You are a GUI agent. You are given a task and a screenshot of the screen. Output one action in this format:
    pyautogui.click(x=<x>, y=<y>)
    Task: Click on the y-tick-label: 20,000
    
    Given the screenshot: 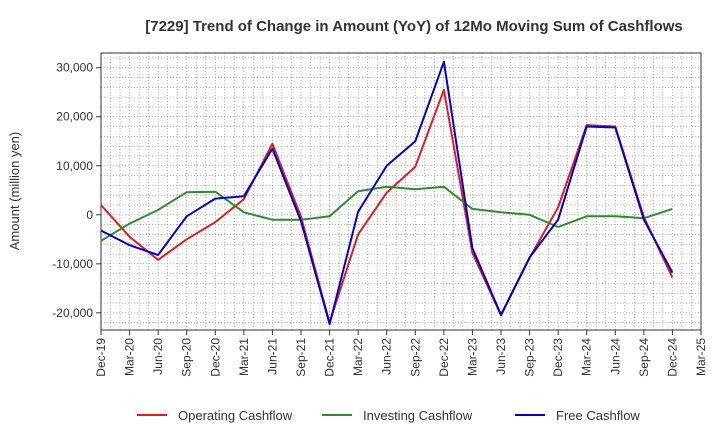 What is the action you would take?
    pyautogui.click(x=74, y=117)
    